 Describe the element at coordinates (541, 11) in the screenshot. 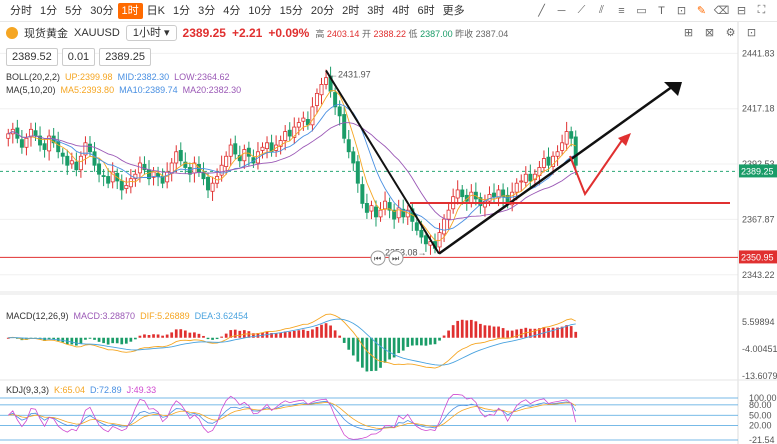

I see `trend-line-icon: ╱` at that location.